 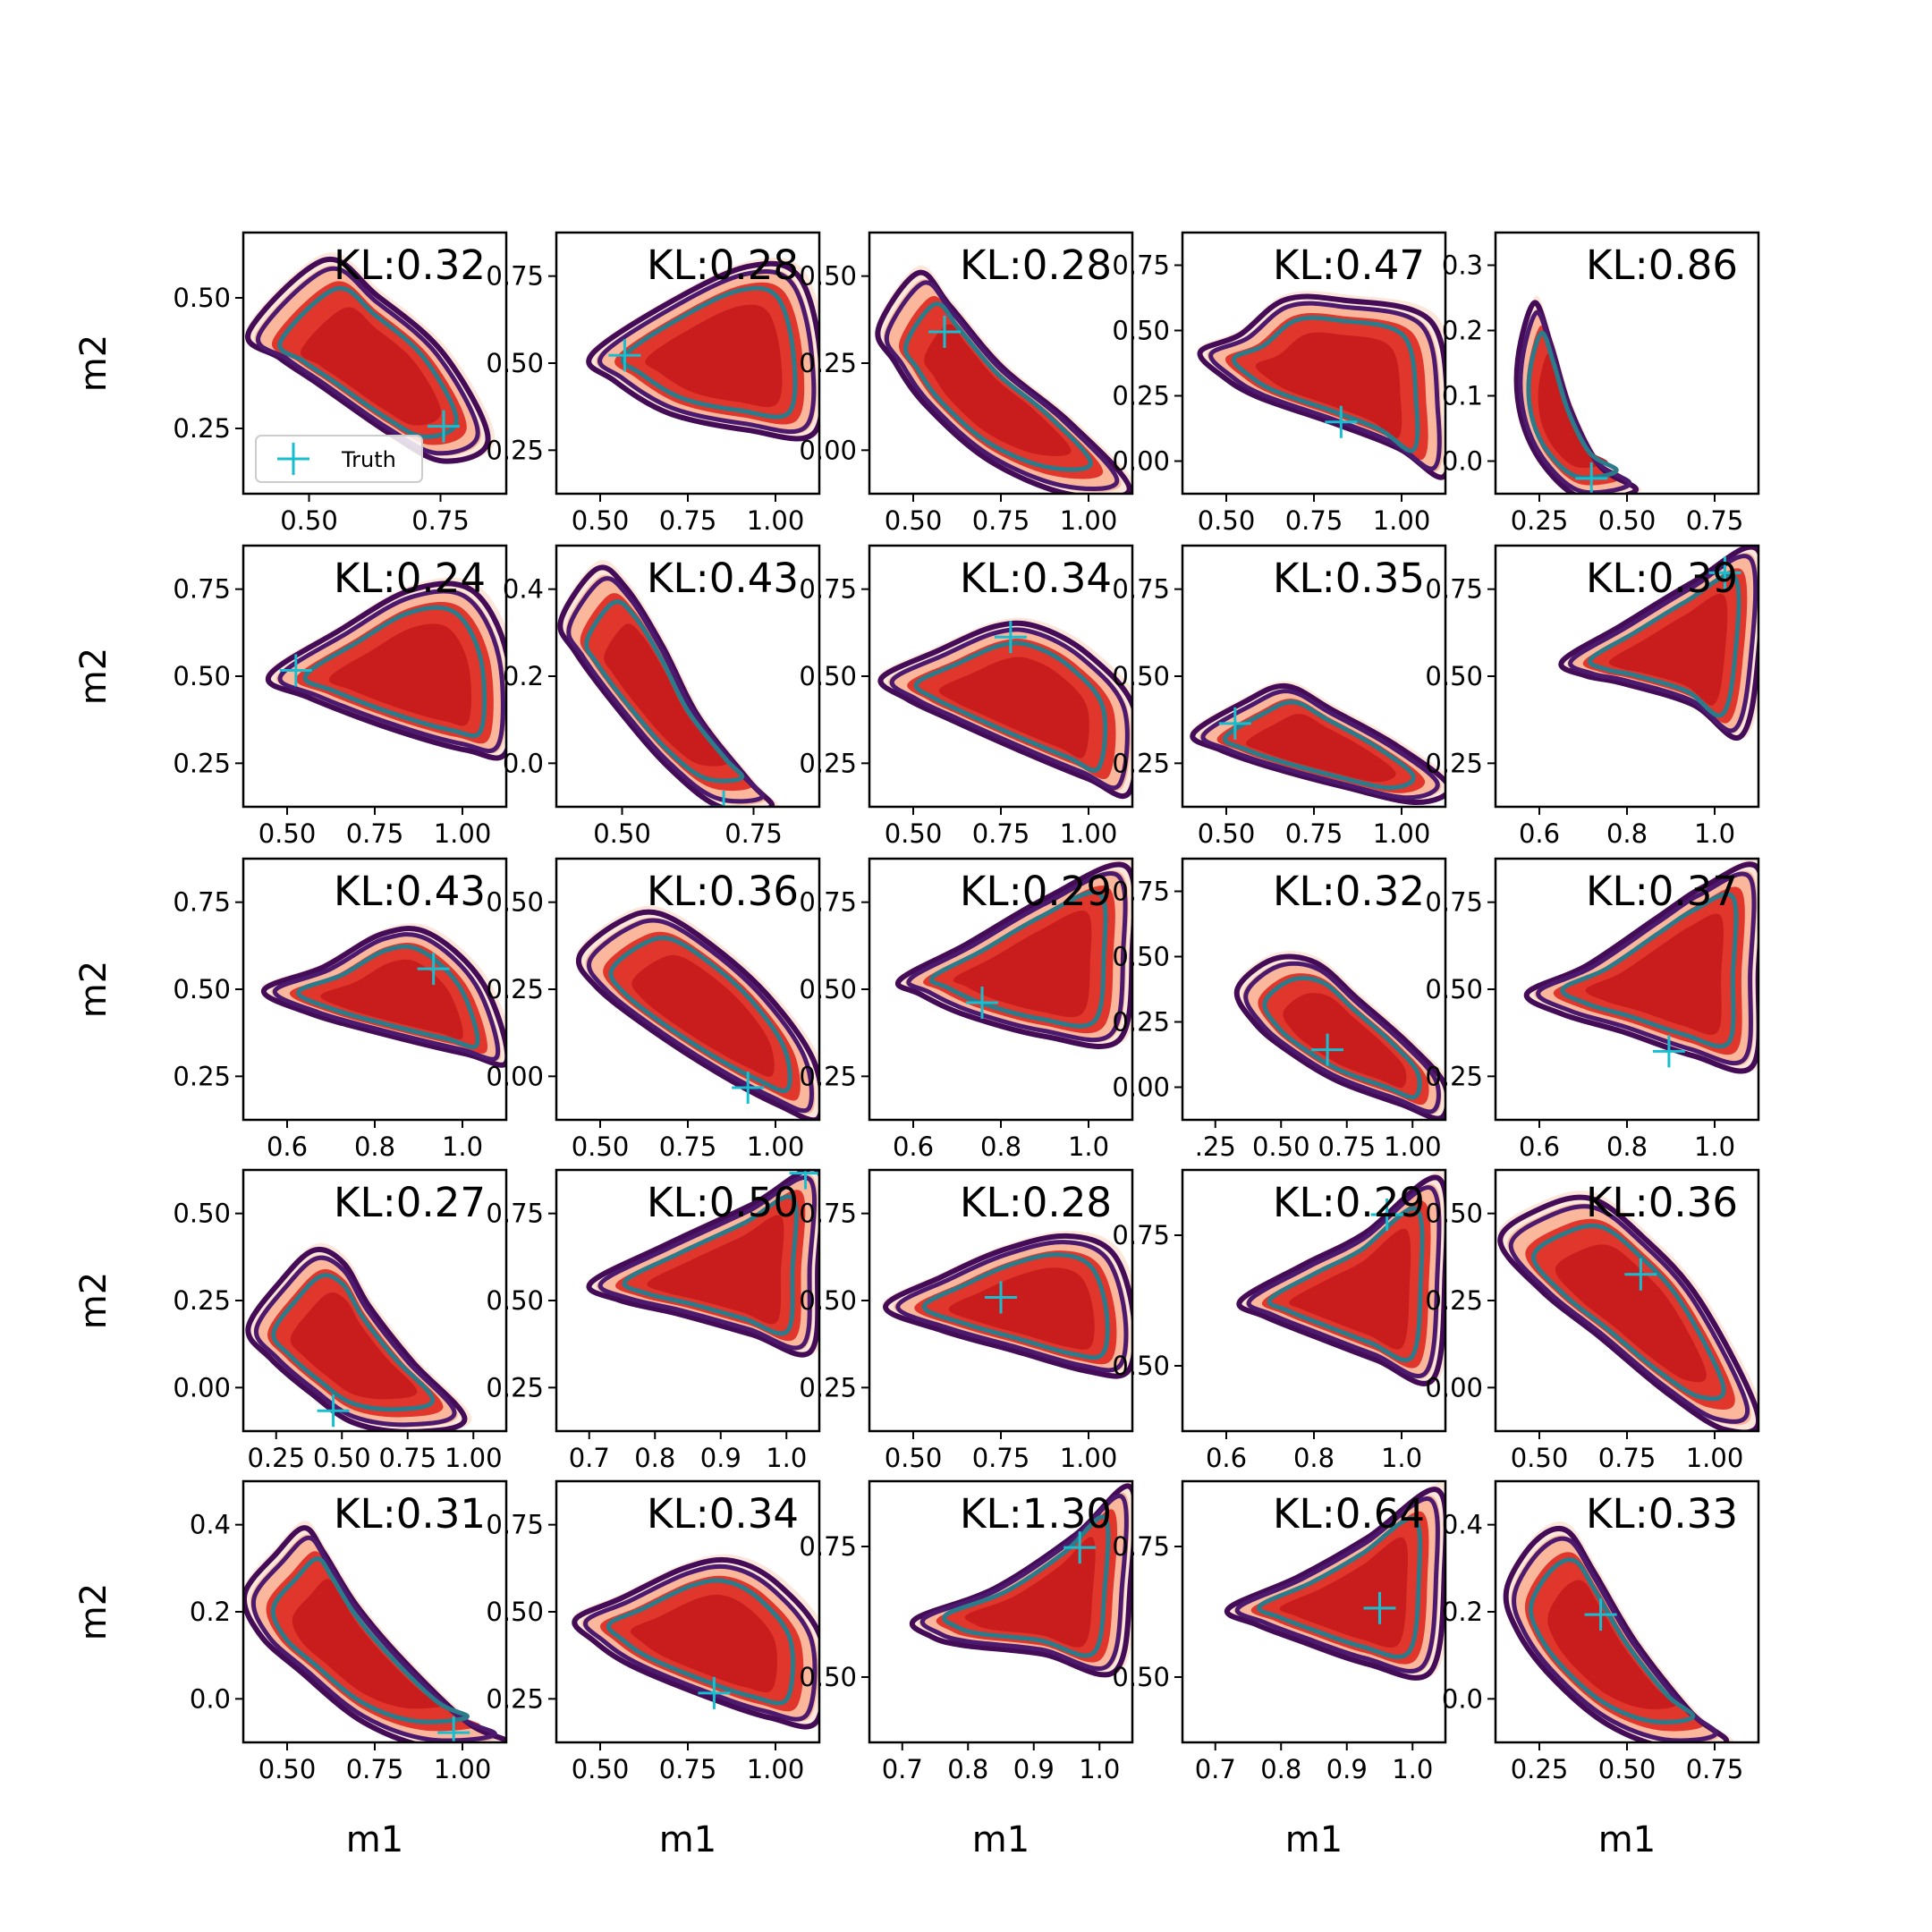 I want to click on kl-divergence-label: KL:1.30, so click(x=1036, y=1514).